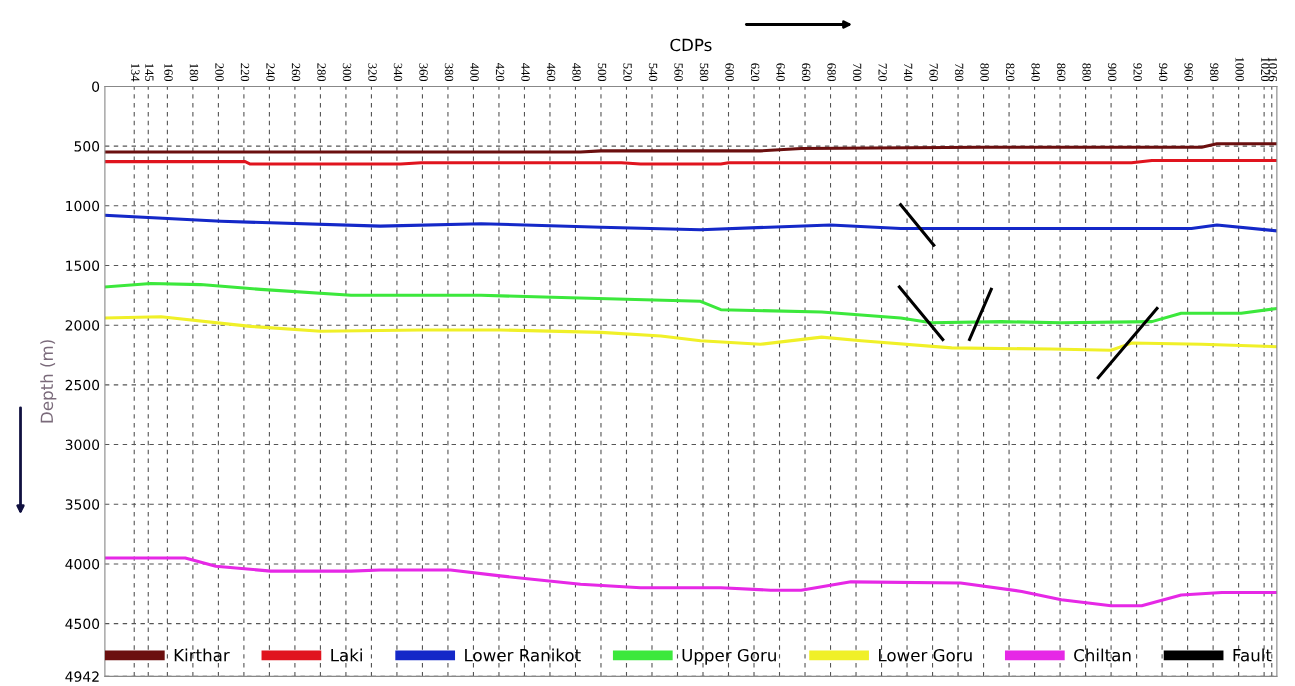 Image resolution: width=1295 pixels, height=686 pixels. I want to click on x-tick-label: 160, so click(168, 72).